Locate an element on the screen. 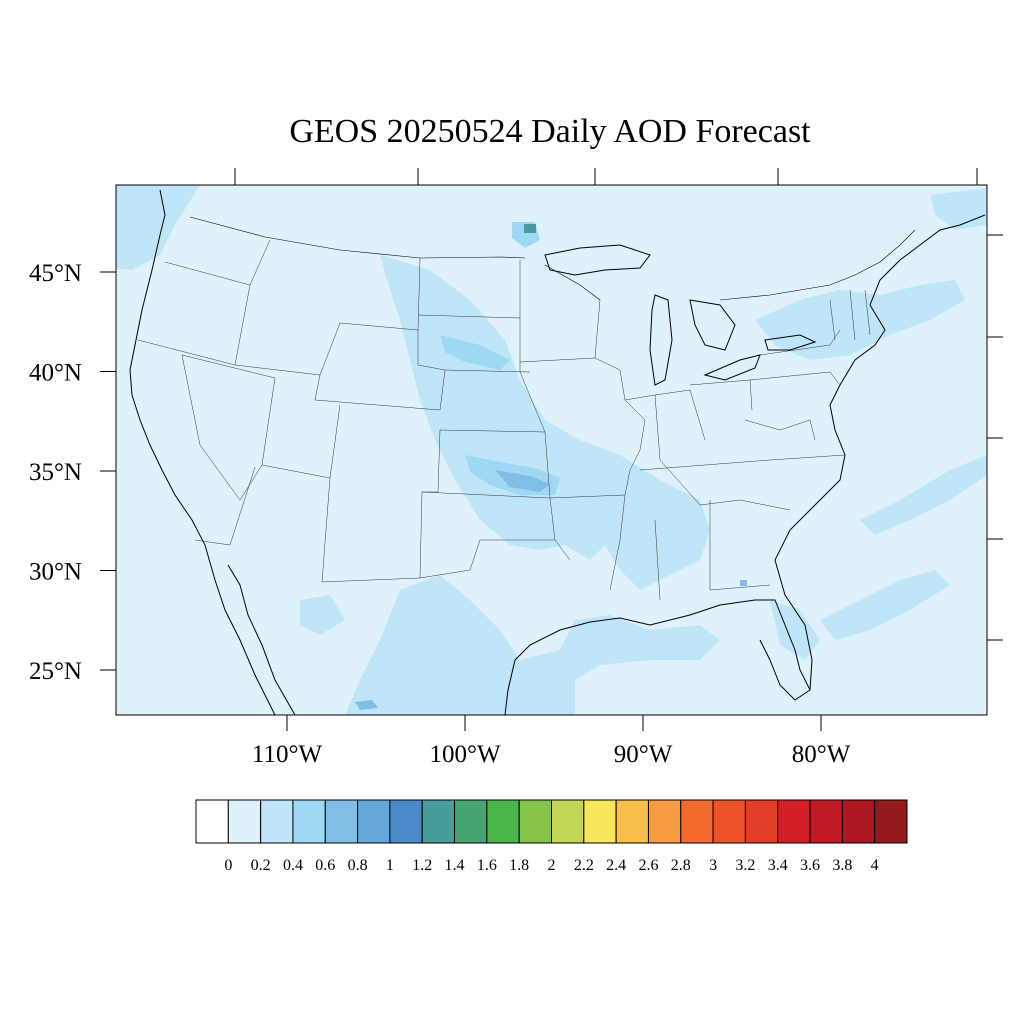  pacific-coastline is located at coordinates (202, 452).